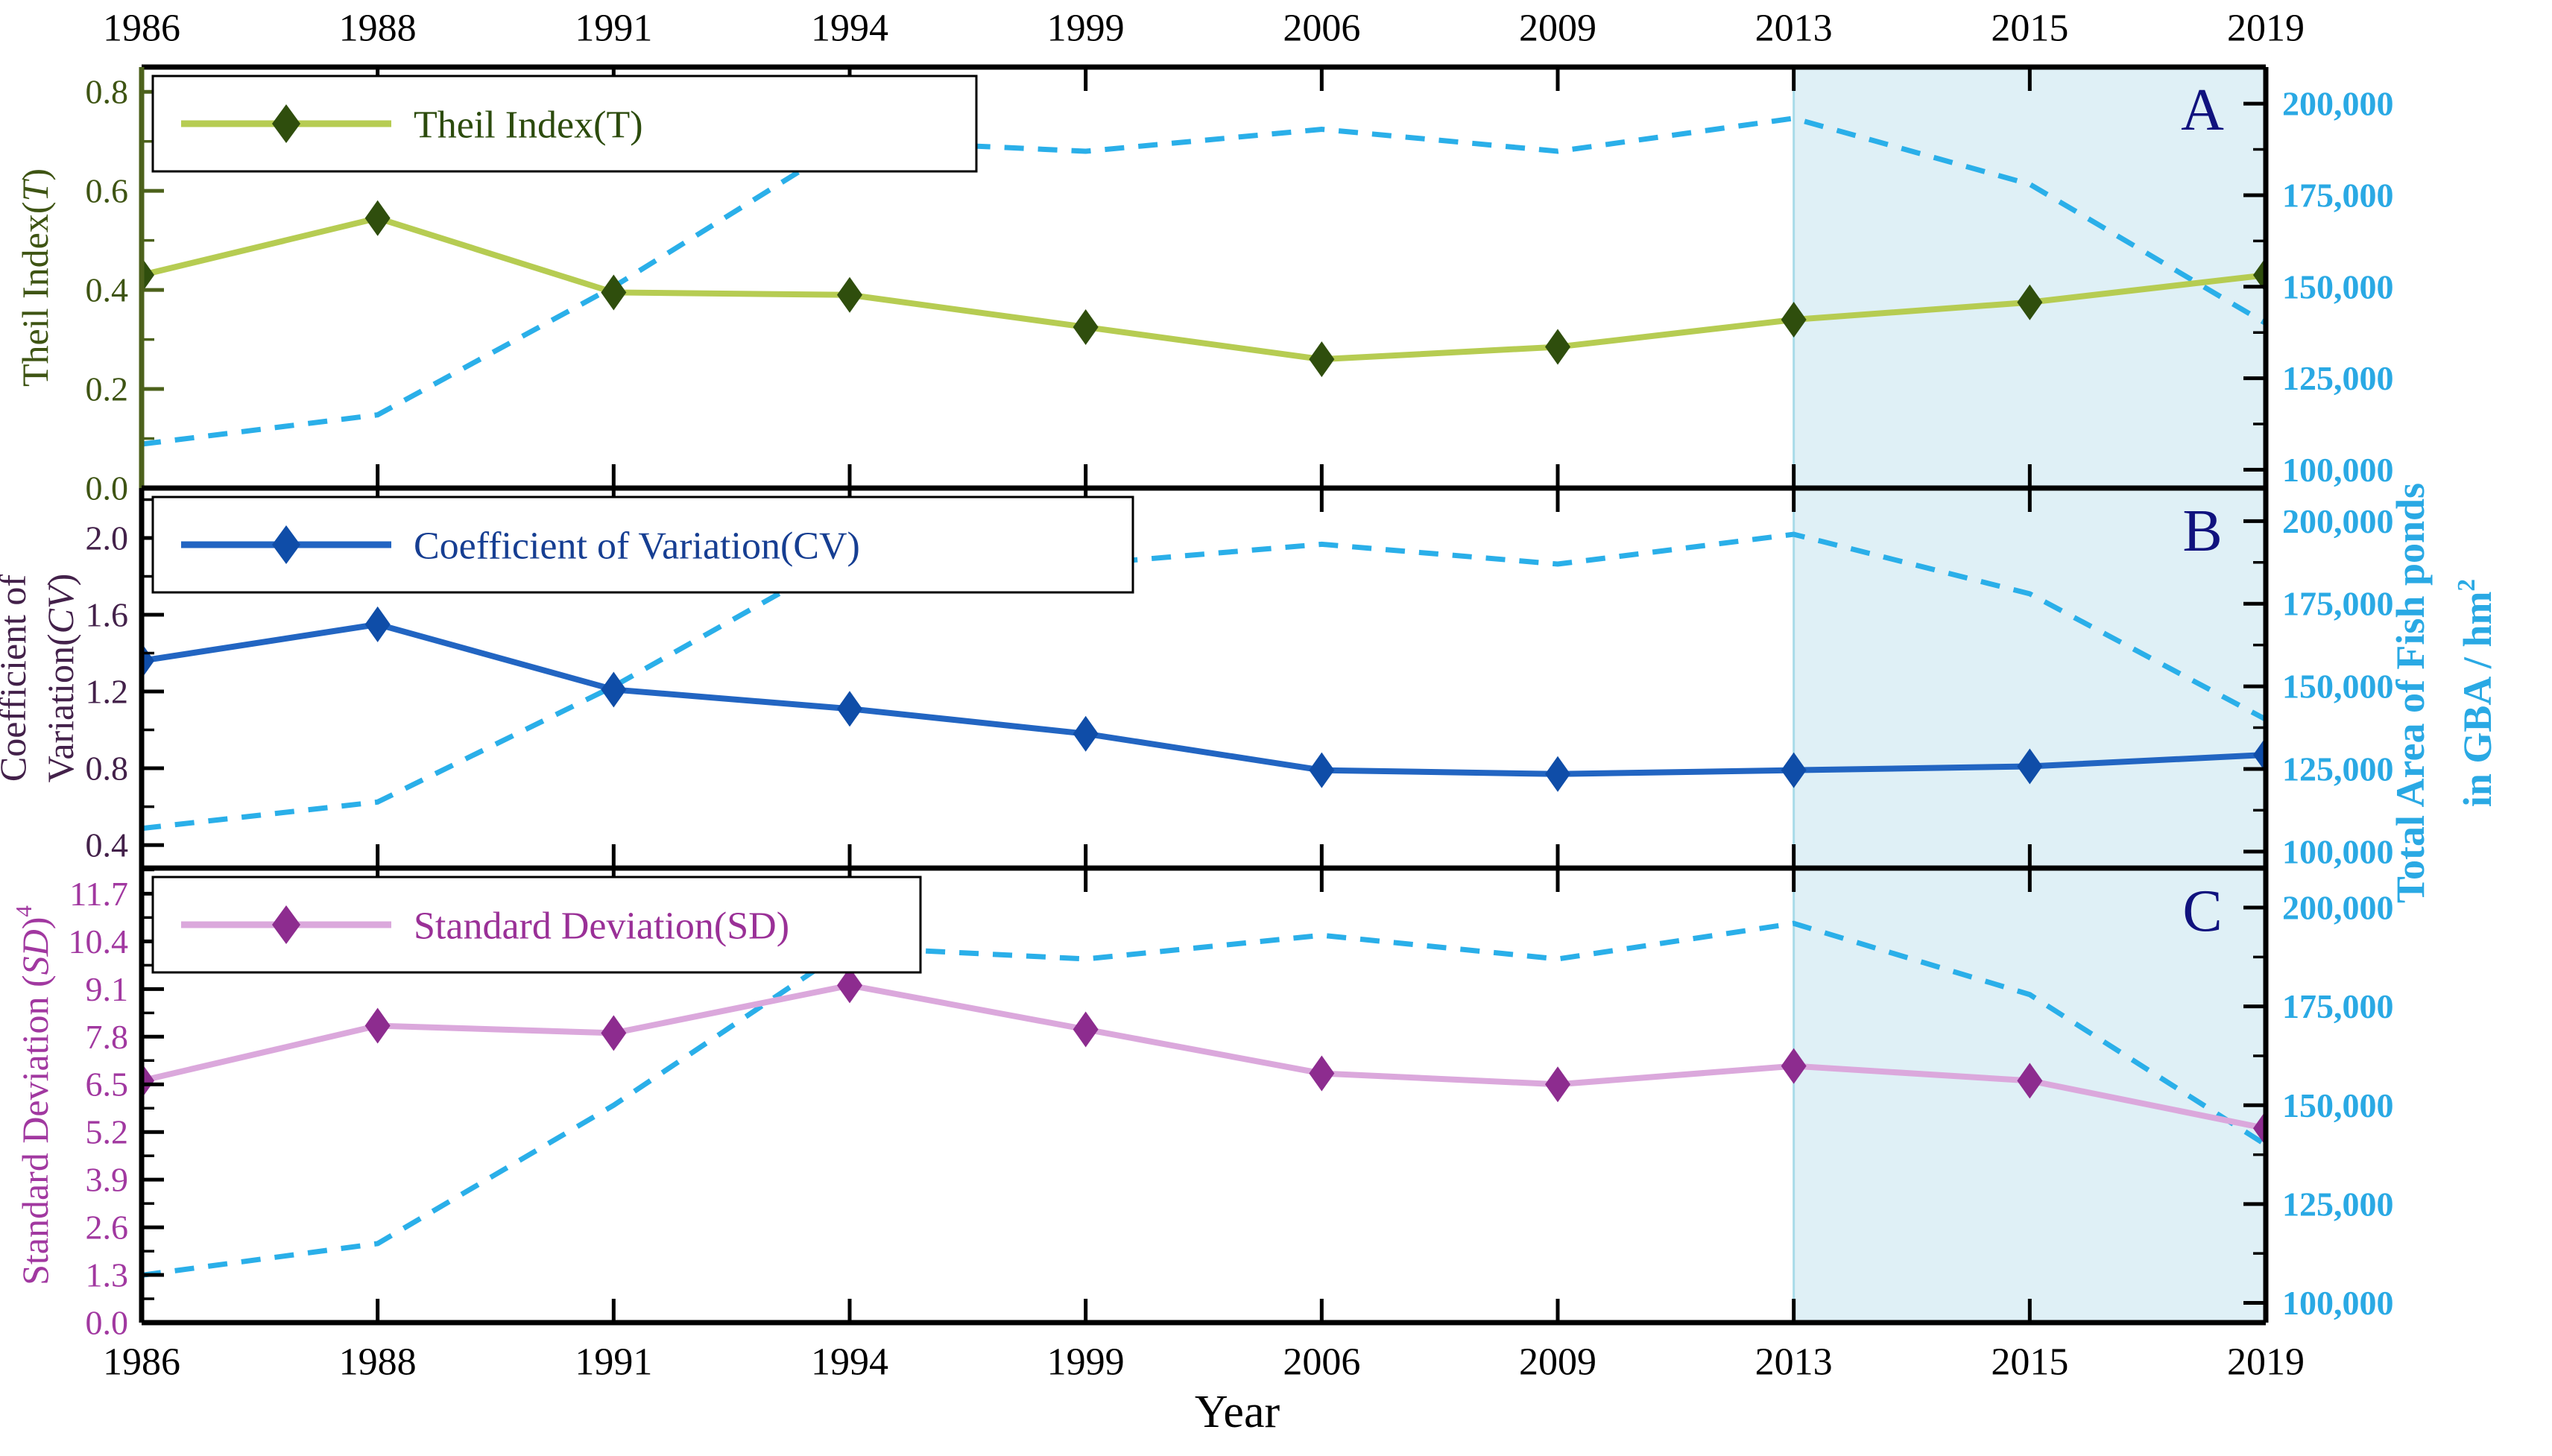 The width and height of the screenshot is (2552, 1456). I want to click on bottom-year-label: 1991, so click(613, 1362).